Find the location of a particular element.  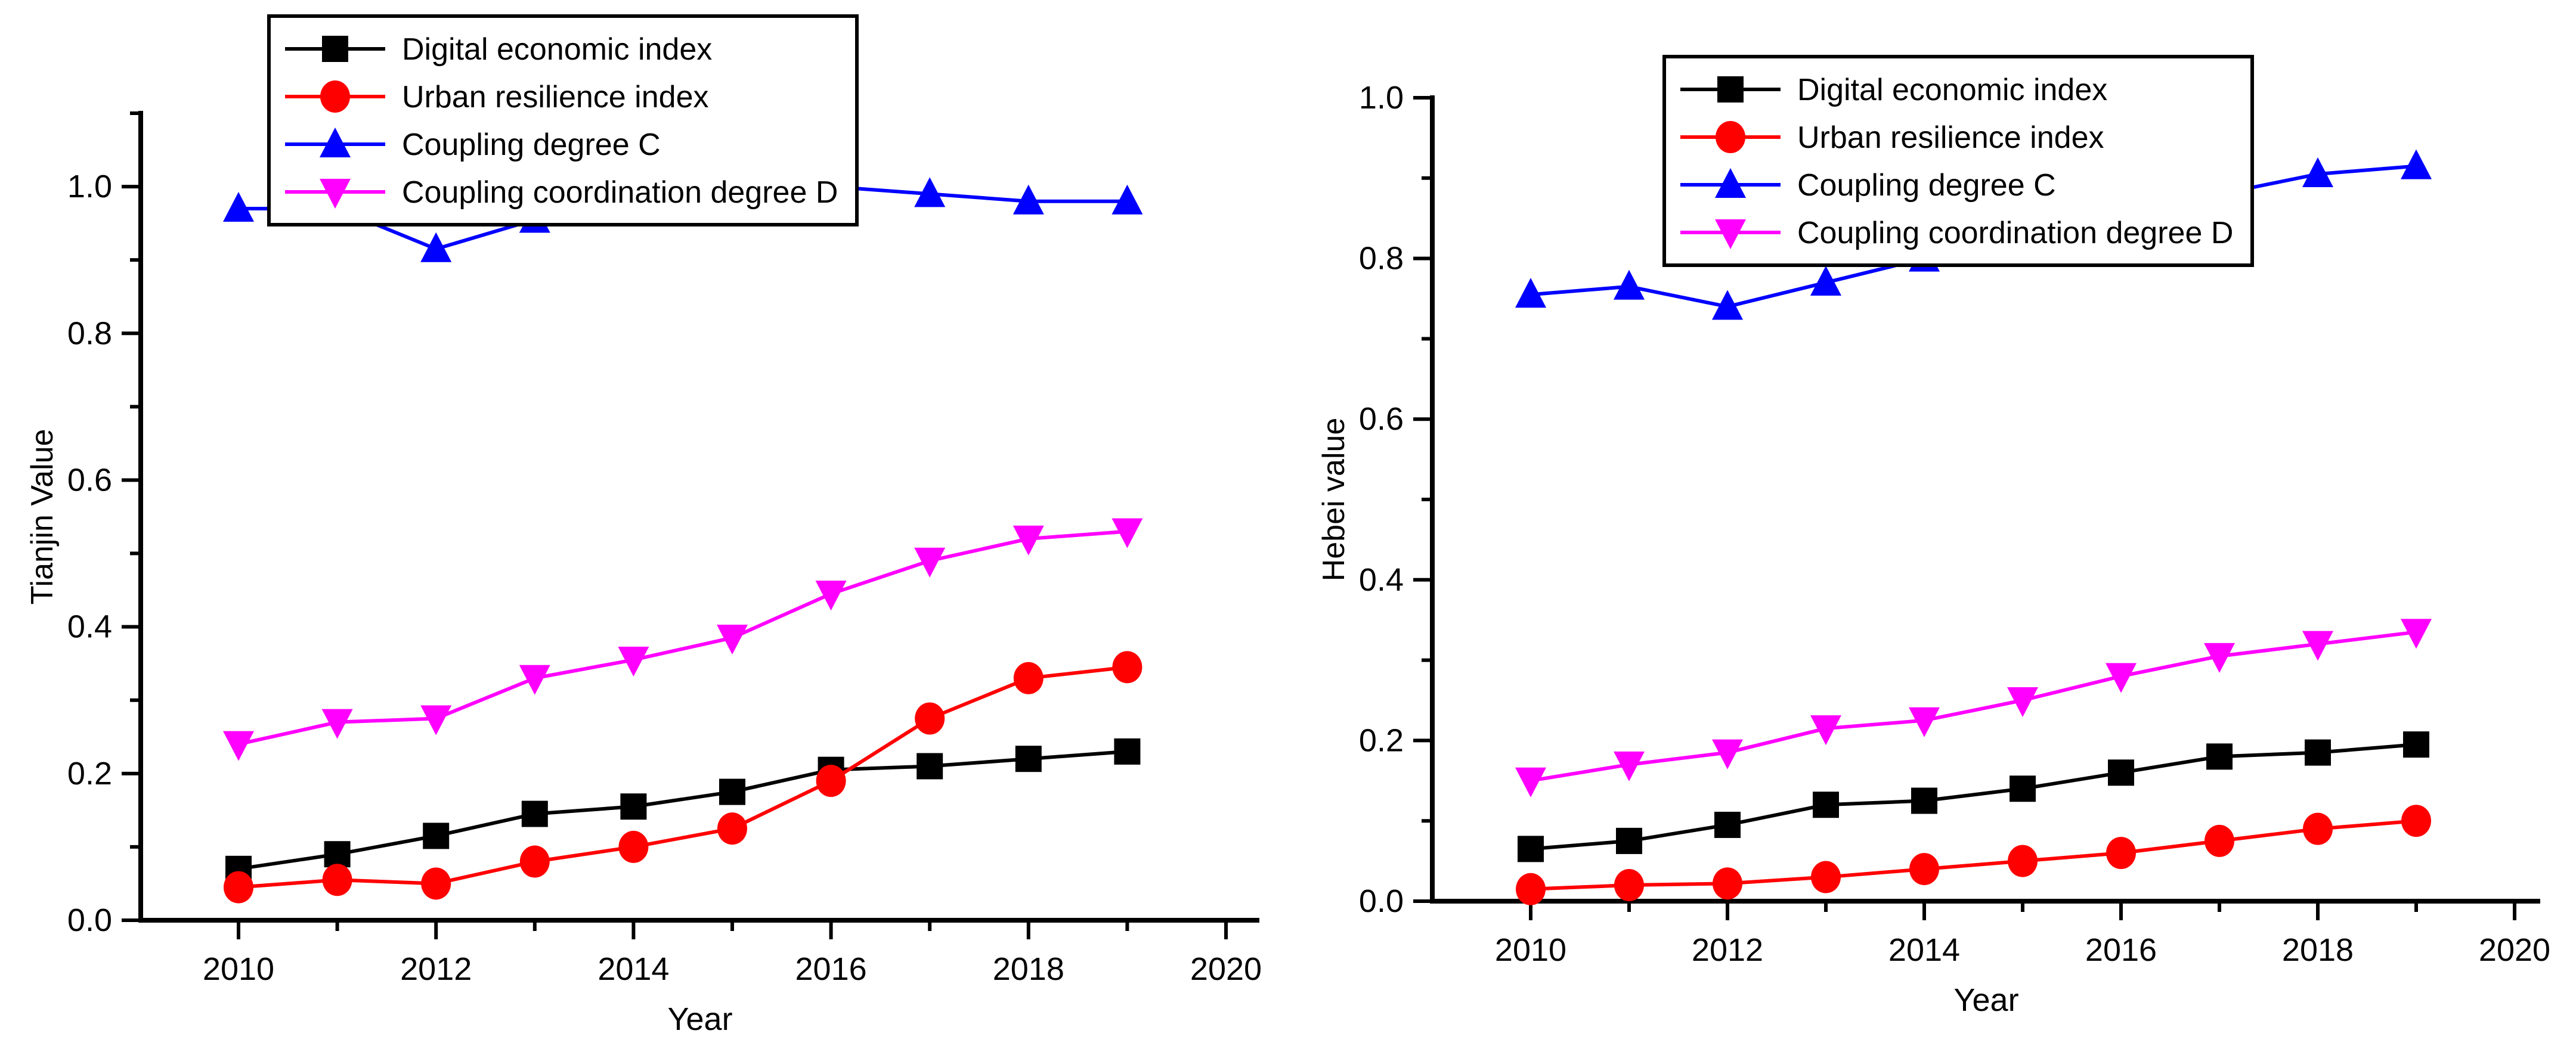

square-legend-icon is located at coordinates (1731, 90).